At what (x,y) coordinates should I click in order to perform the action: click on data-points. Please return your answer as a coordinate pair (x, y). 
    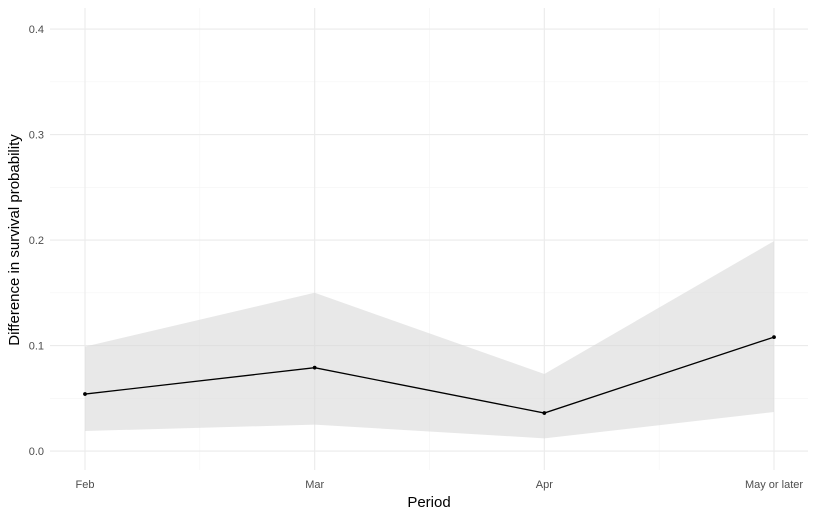
    Looking at the image, I should click on (429, 375).